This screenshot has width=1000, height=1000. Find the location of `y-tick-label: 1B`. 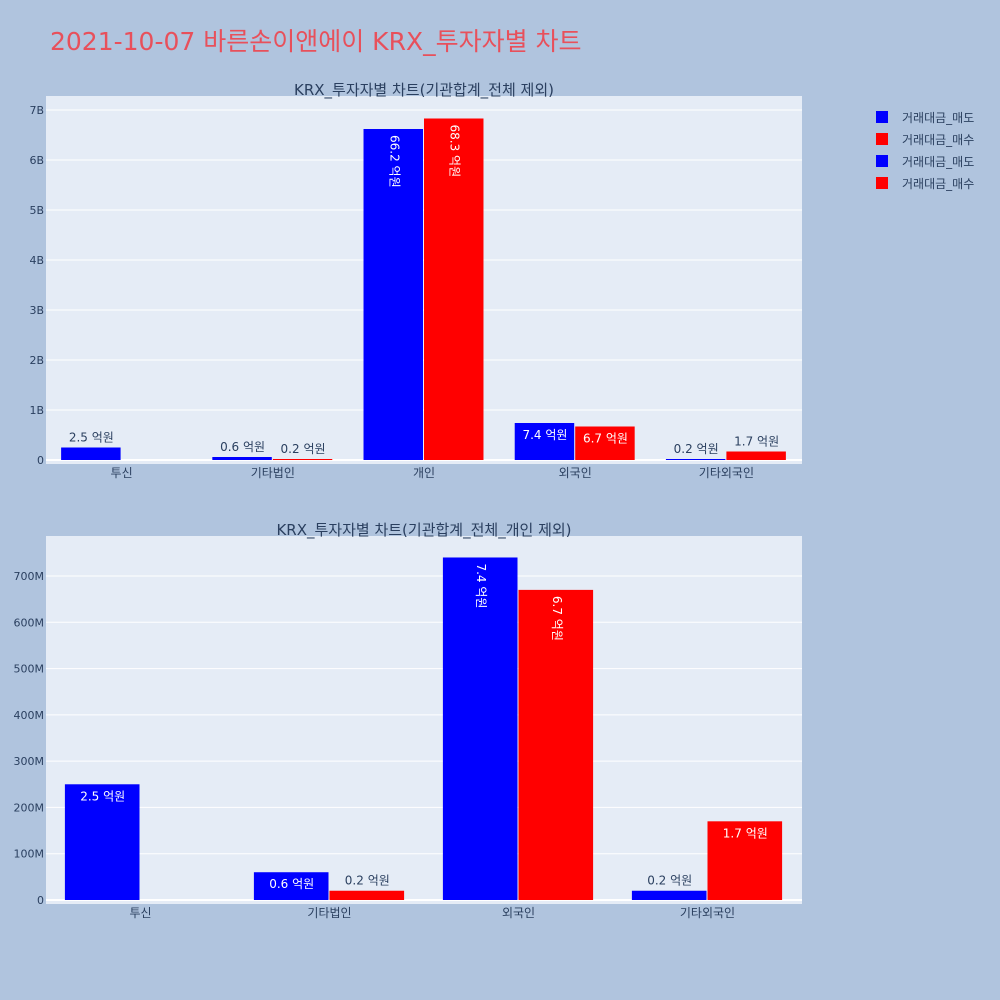

y-tick-label: 1B is located at coordinates (36, 410).